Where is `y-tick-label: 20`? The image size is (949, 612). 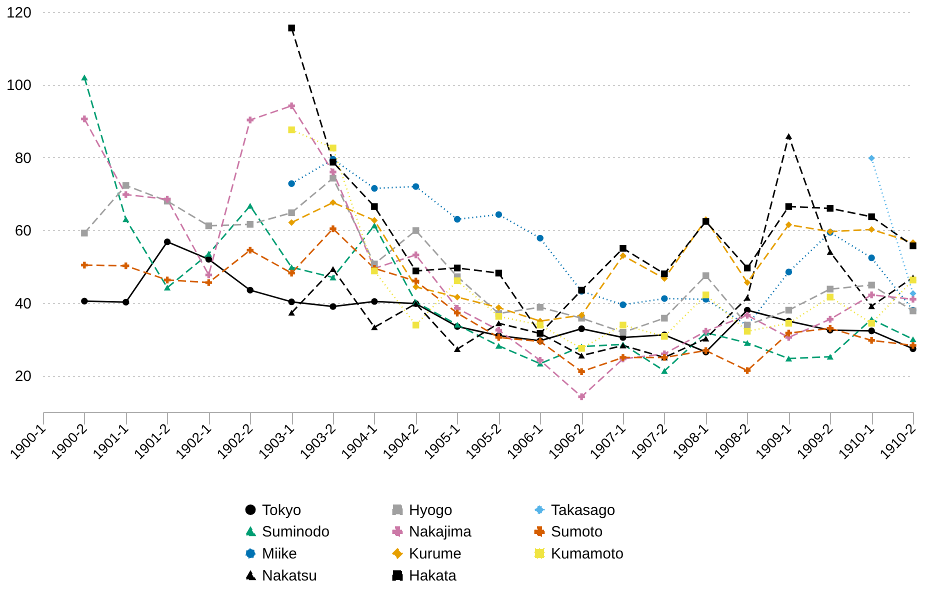 y-tick-label: 20 is located at coordinates (23, 377).